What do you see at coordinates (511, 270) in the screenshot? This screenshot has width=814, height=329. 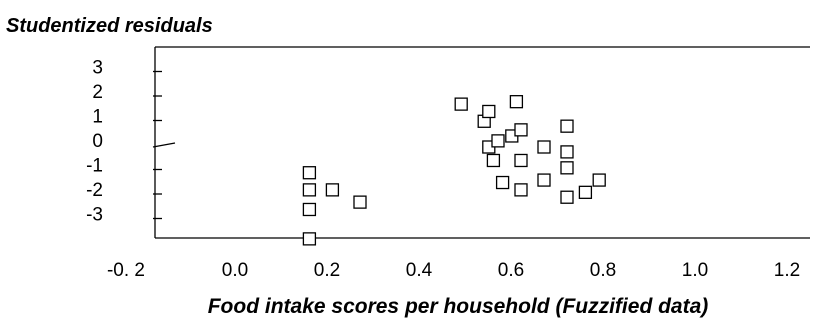 I see `x-tick-label: 0.6` at bounding box center [511, 270].